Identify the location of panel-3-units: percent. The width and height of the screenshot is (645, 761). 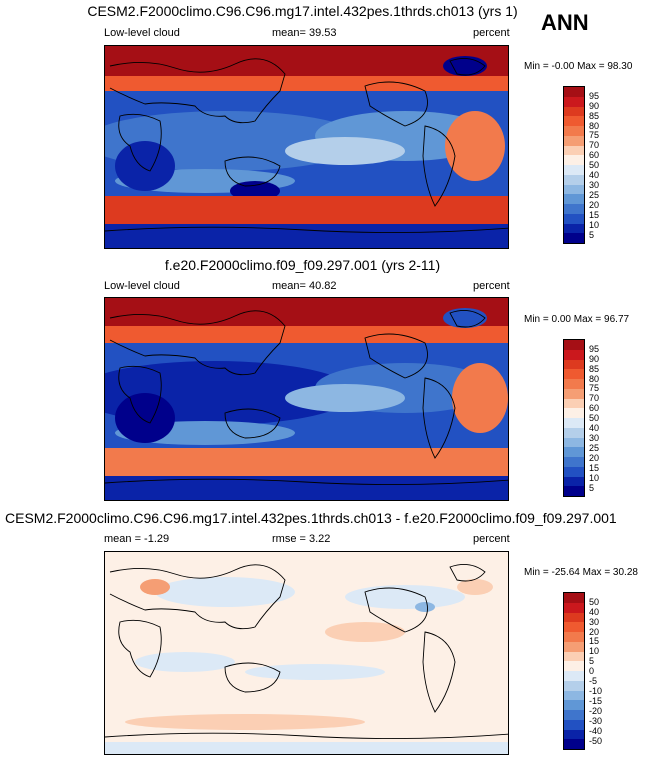
(491, 539).